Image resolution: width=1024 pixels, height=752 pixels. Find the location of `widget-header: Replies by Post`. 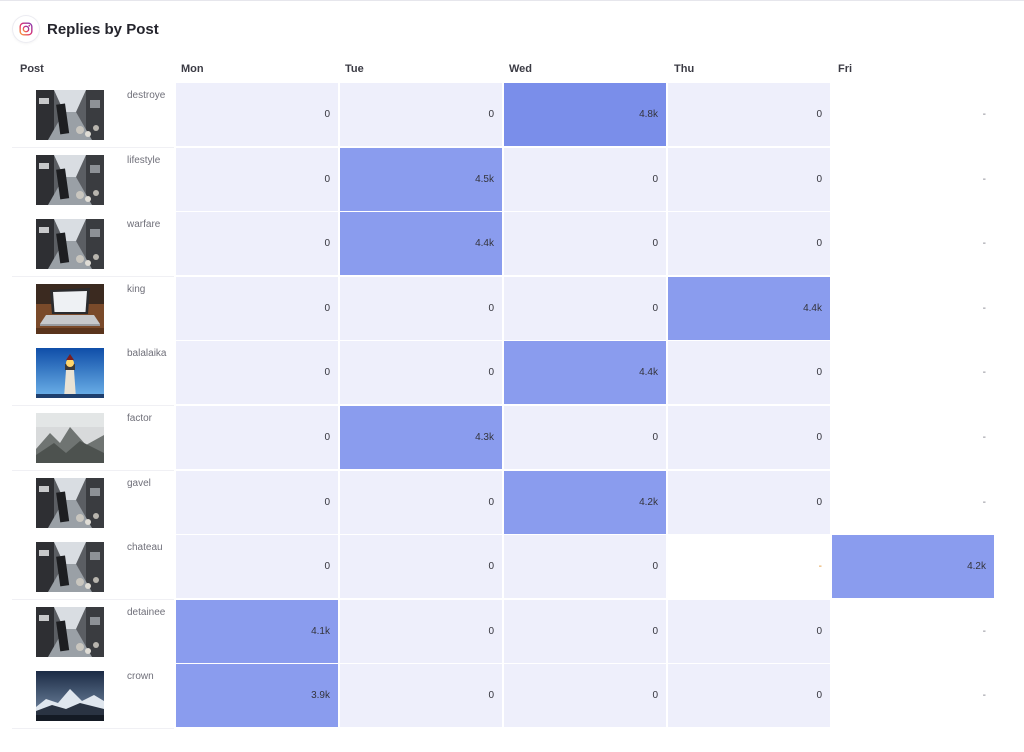

widget-header: Replies by Post is located at coordinates (86, 29).